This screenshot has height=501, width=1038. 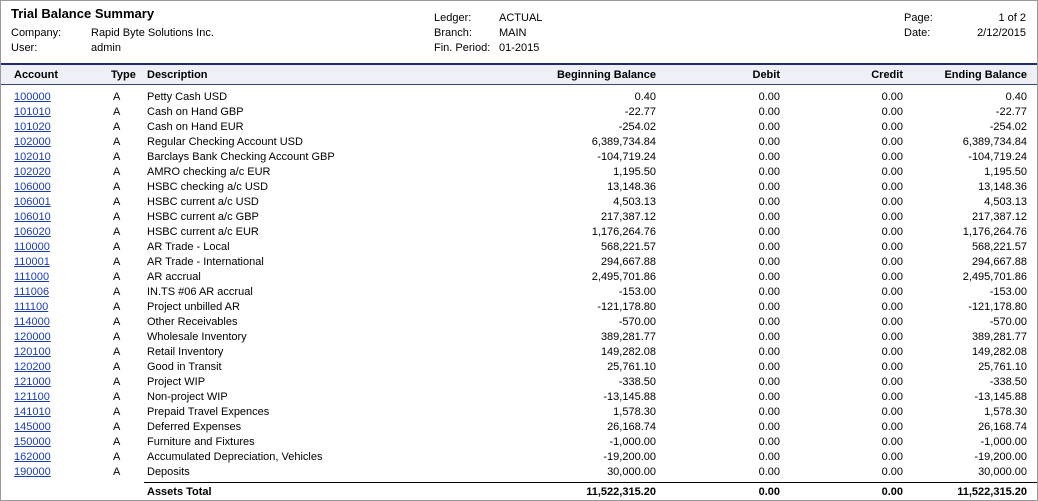 What do you see at coordinates (634, 412) in the screenshot?
I see `beginning-balance: 1,578.30` at bounding box center [634, 412].